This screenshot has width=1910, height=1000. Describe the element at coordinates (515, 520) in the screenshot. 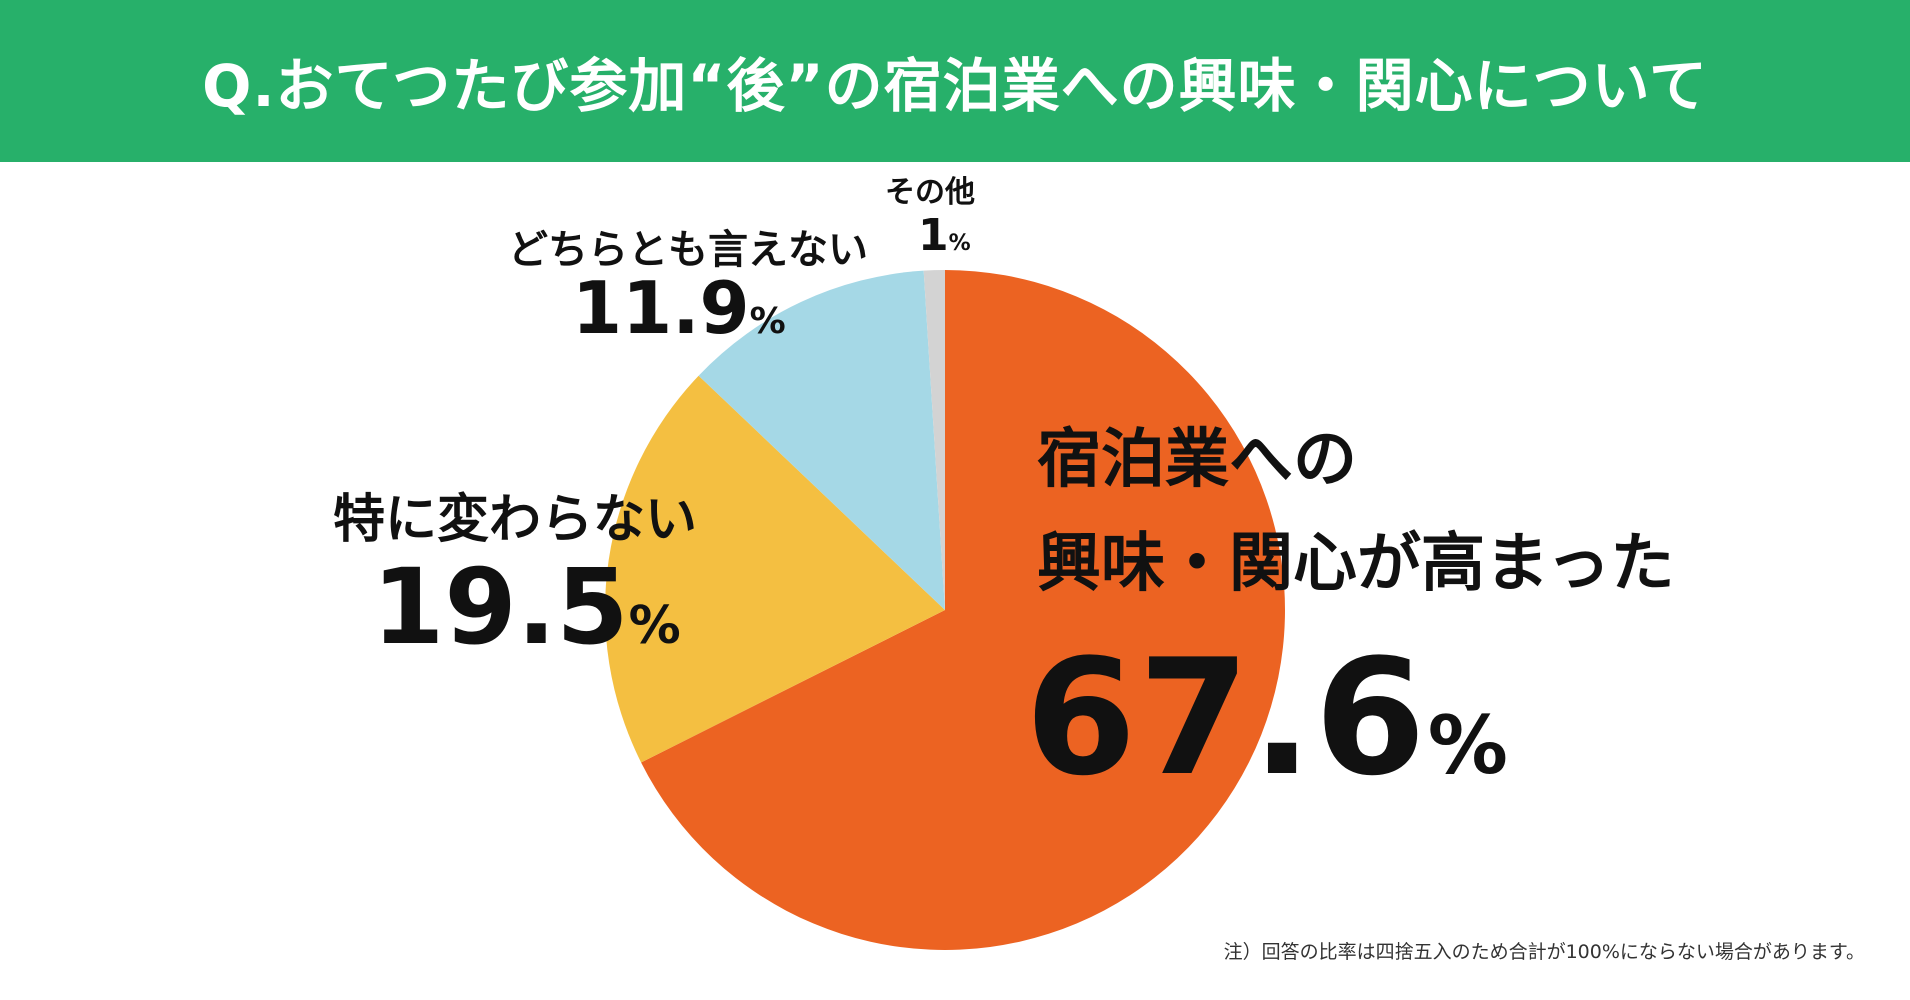

I see `slice-label-unchanged: 特に変わらない` at that location.